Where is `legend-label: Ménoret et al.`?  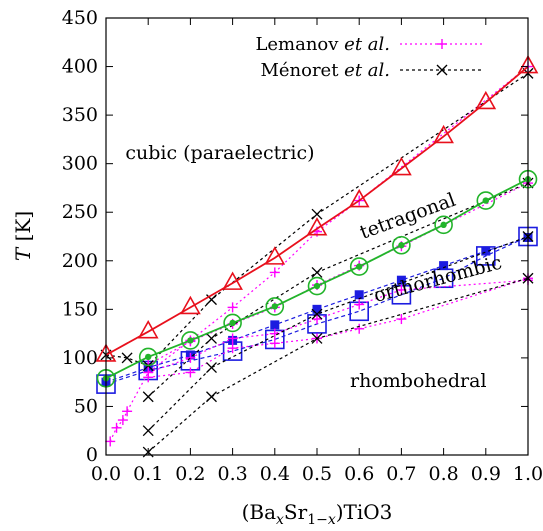 legend-label: Ménoret et al. is located at coordinates (325, 70).